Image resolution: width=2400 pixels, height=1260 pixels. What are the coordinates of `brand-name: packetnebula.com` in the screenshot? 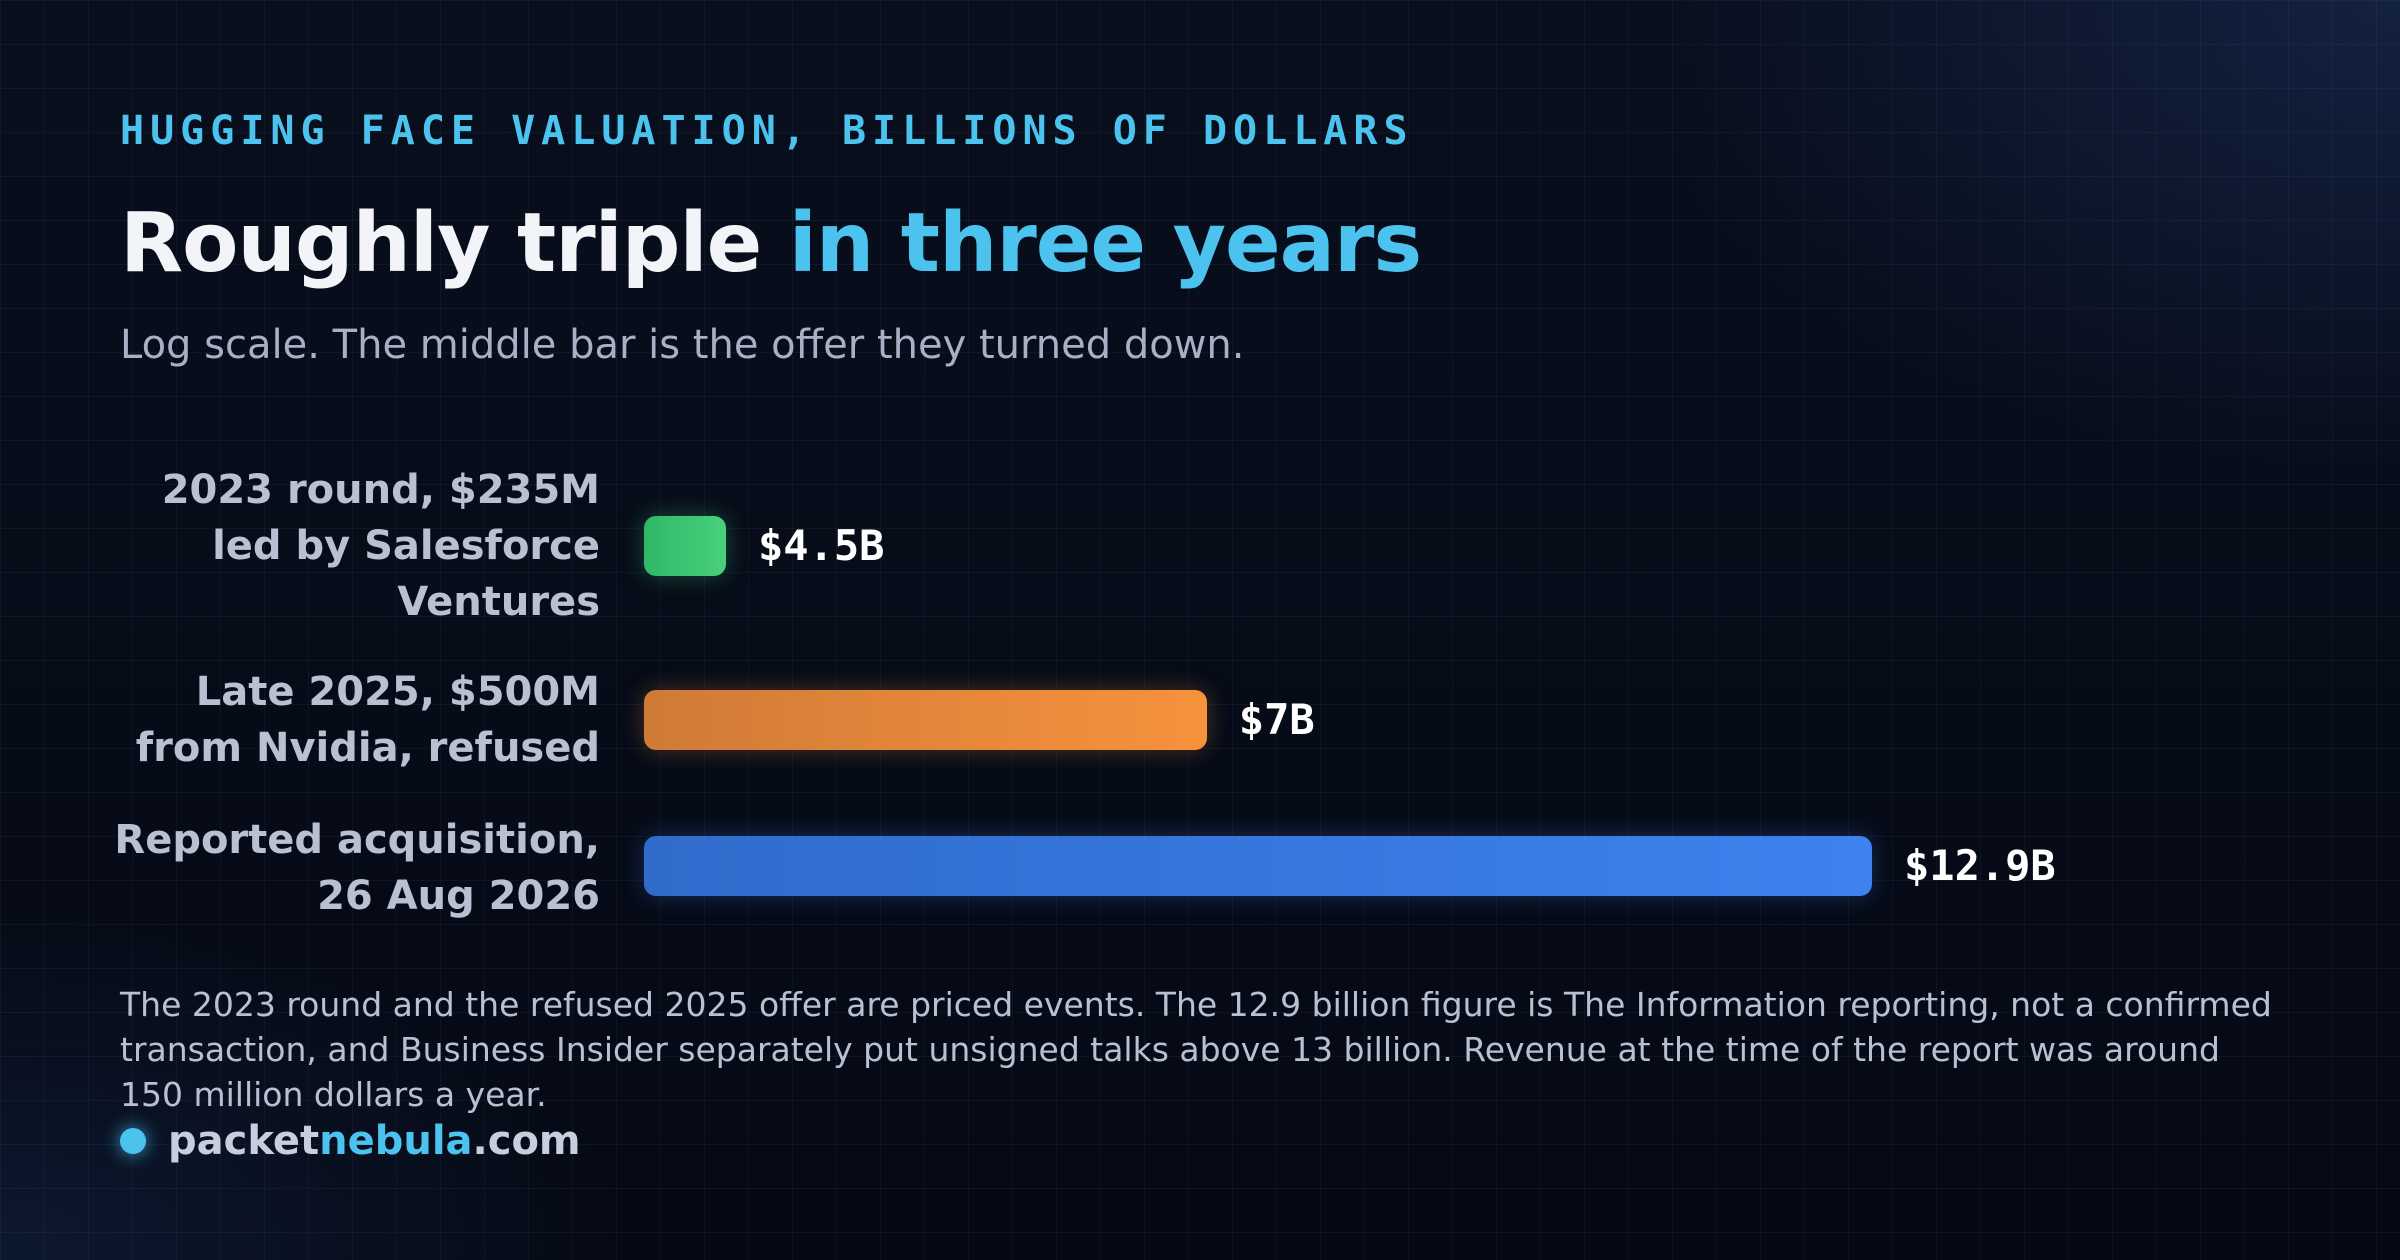 It's located at (374, 1141).